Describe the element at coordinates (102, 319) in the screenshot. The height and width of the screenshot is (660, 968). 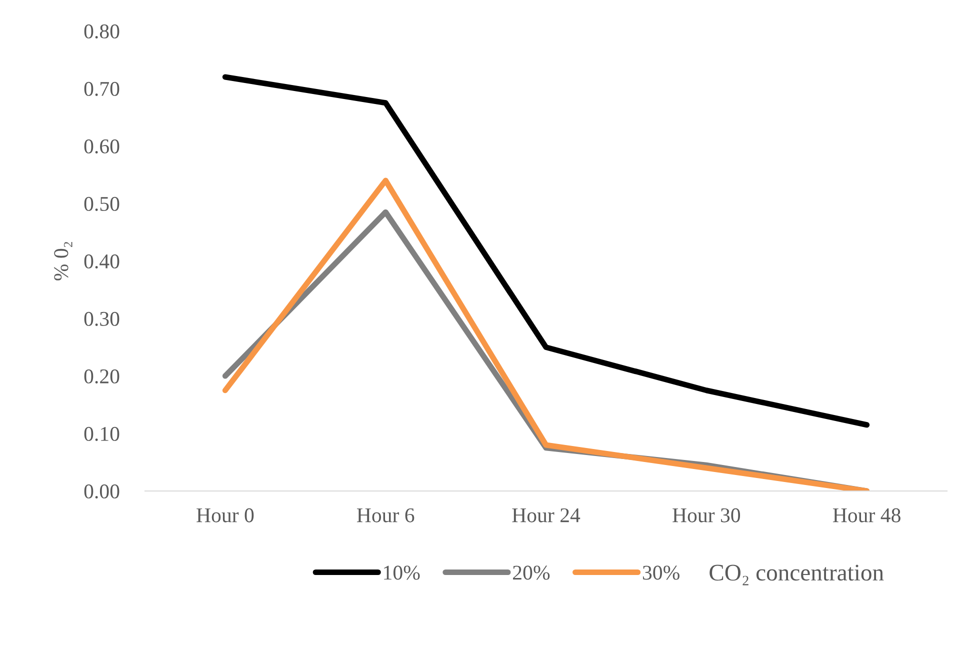
I see `y-tick-label: 0.30` at that location.